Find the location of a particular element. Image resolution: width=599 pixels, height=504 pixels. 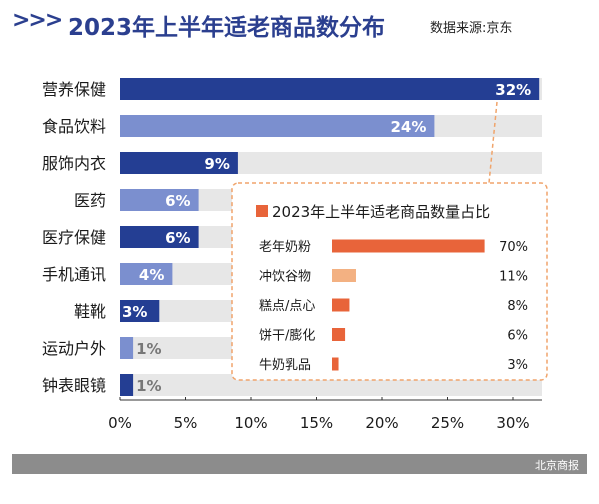

category-label: 钟表眼镜 is located at coordinates (74, 385).